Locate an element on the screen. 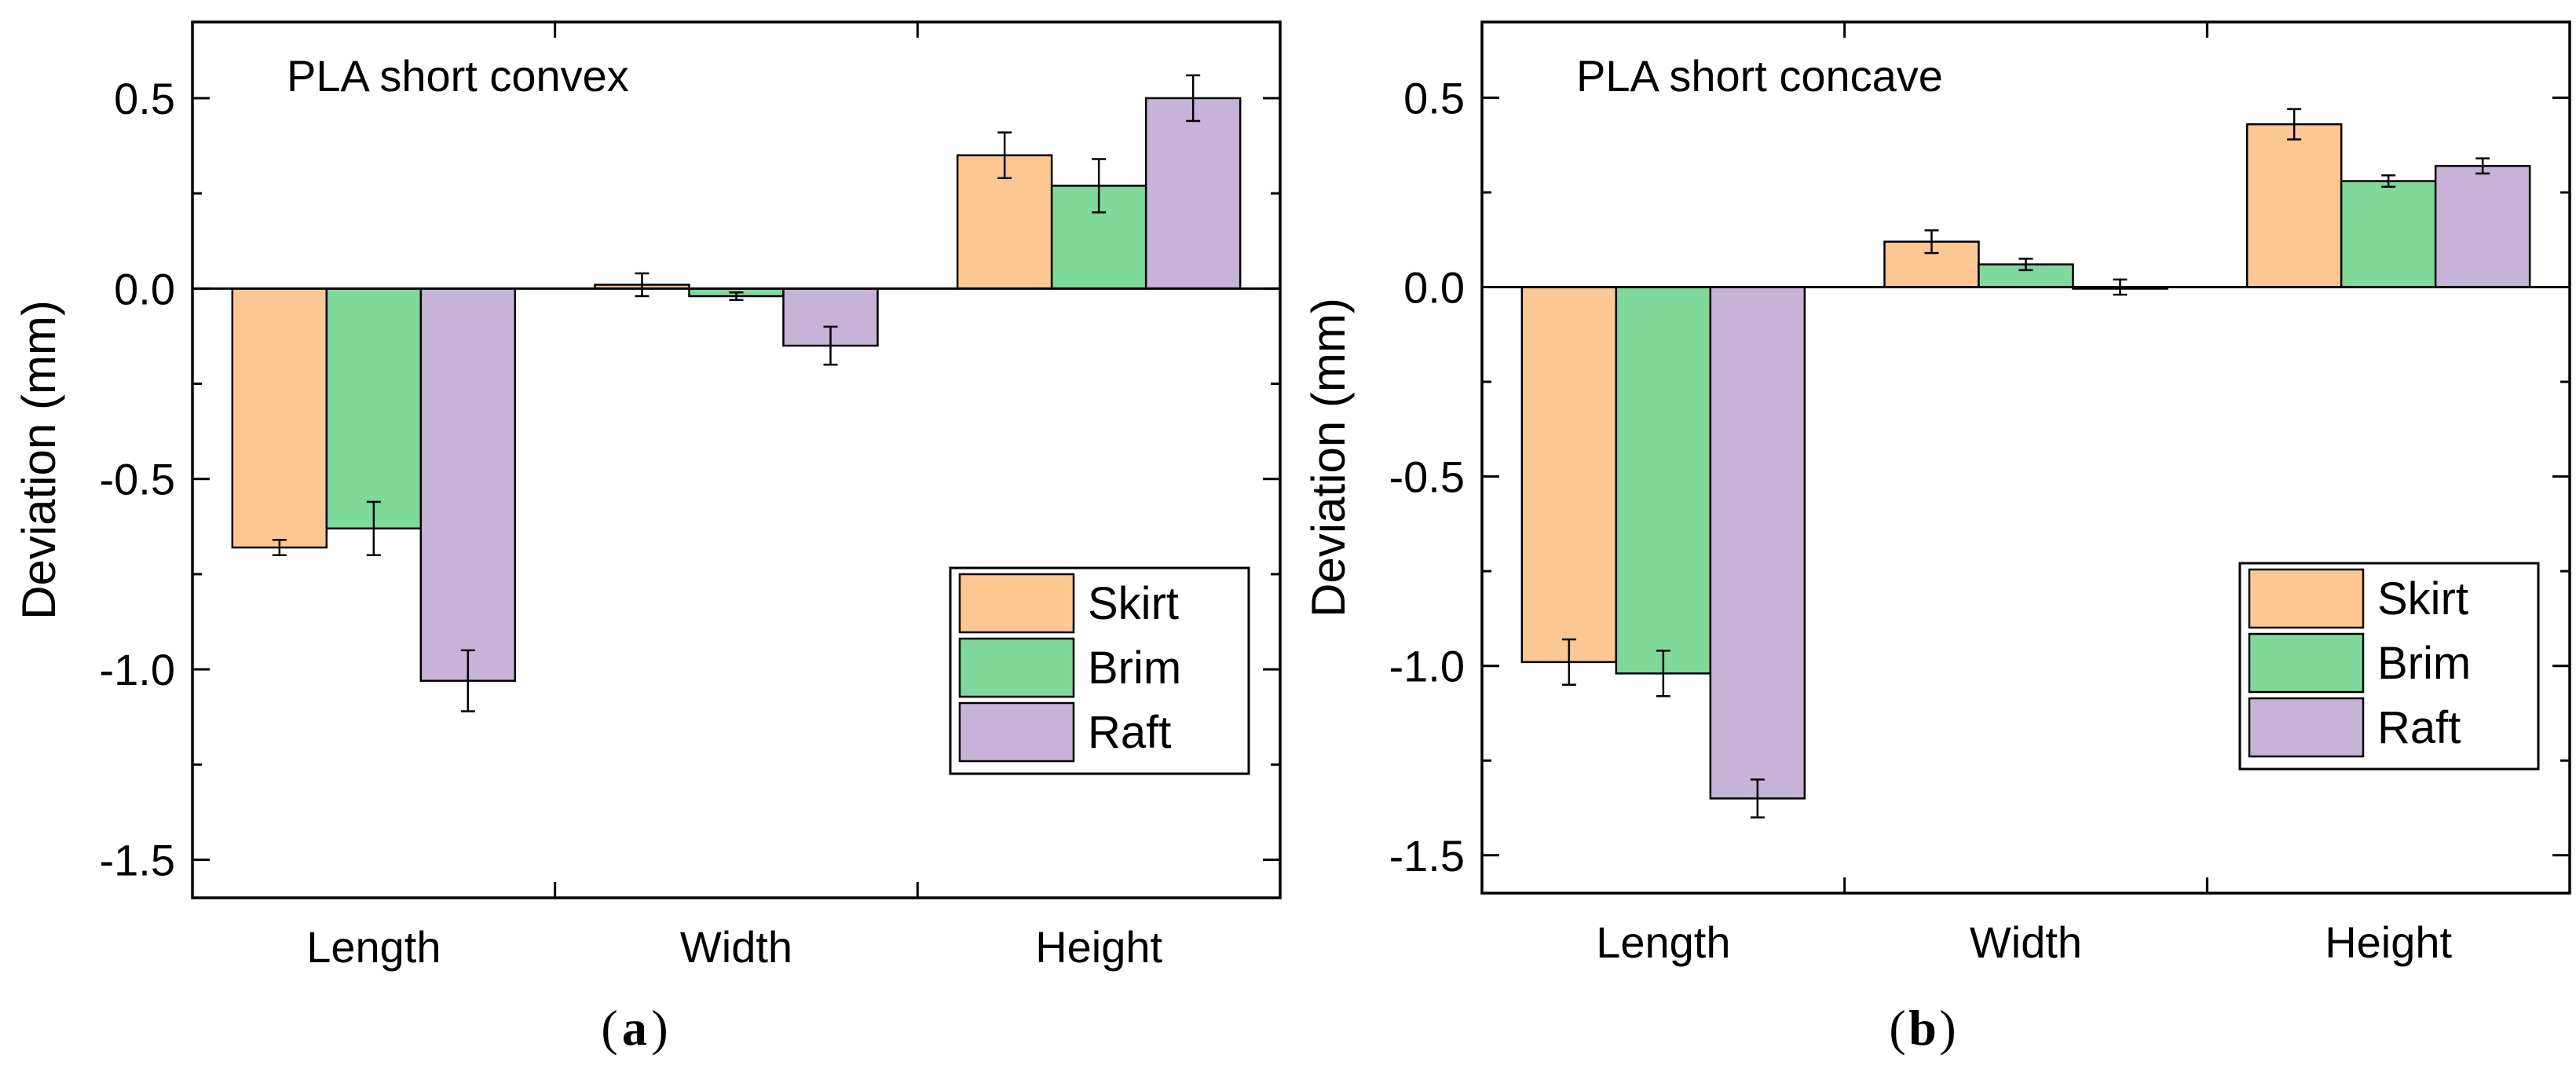 The image size is (2576, 1073). caption-letter: b is located at coordinates (1923, 1028).